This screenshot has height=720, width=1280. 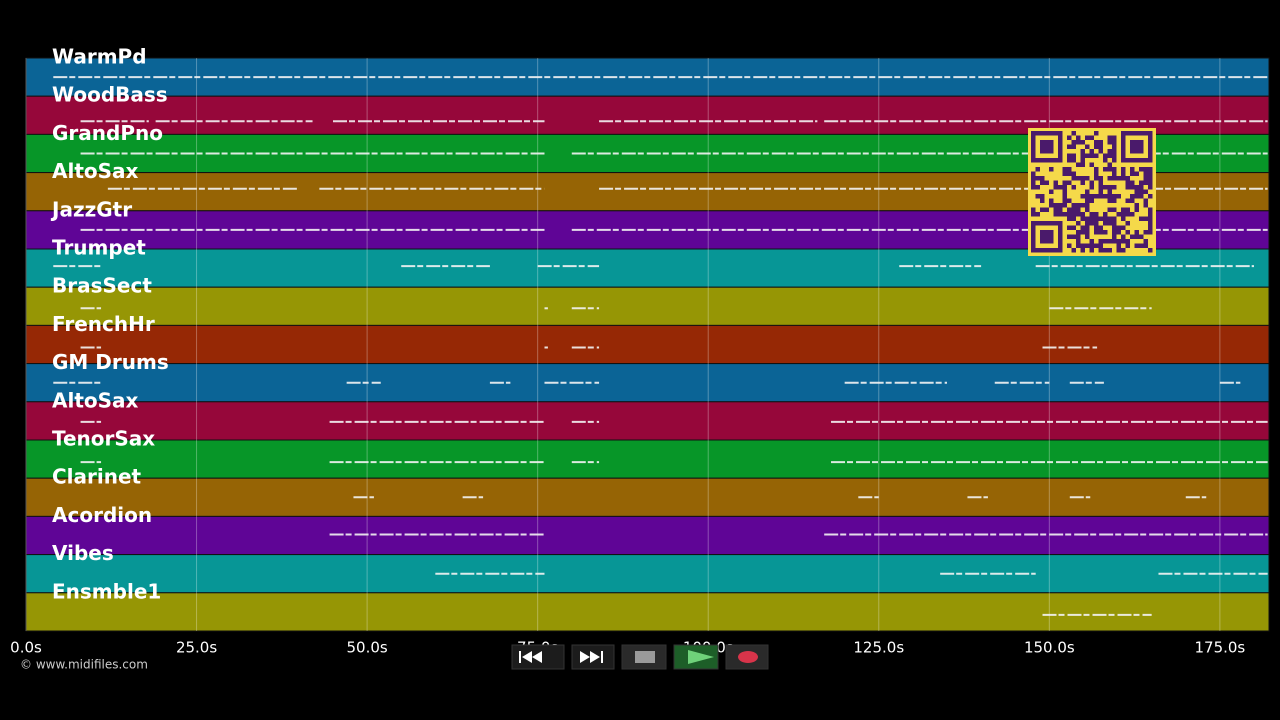 What do you see at coordinates (747, 657) in the screenshot?
I see `record-button` at bounding box center [747, 657].